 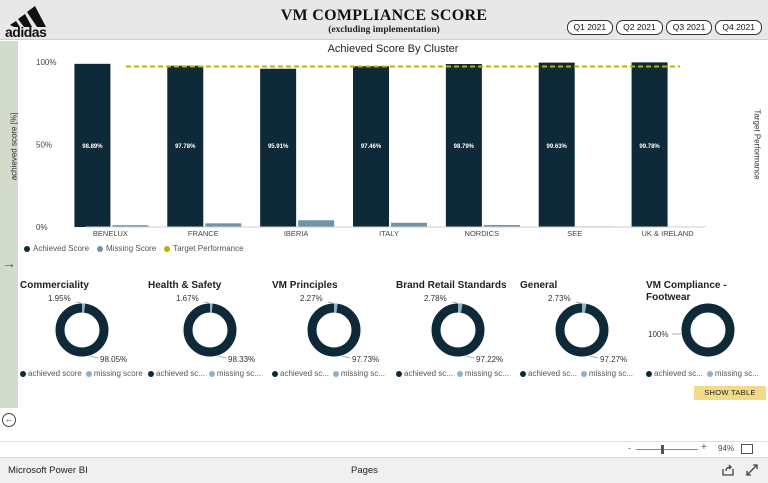 What do you see at coordinates (296, 233) in the screenshot?
I see `x-tick-label: IBERIA` at bounding box center [296, 233].